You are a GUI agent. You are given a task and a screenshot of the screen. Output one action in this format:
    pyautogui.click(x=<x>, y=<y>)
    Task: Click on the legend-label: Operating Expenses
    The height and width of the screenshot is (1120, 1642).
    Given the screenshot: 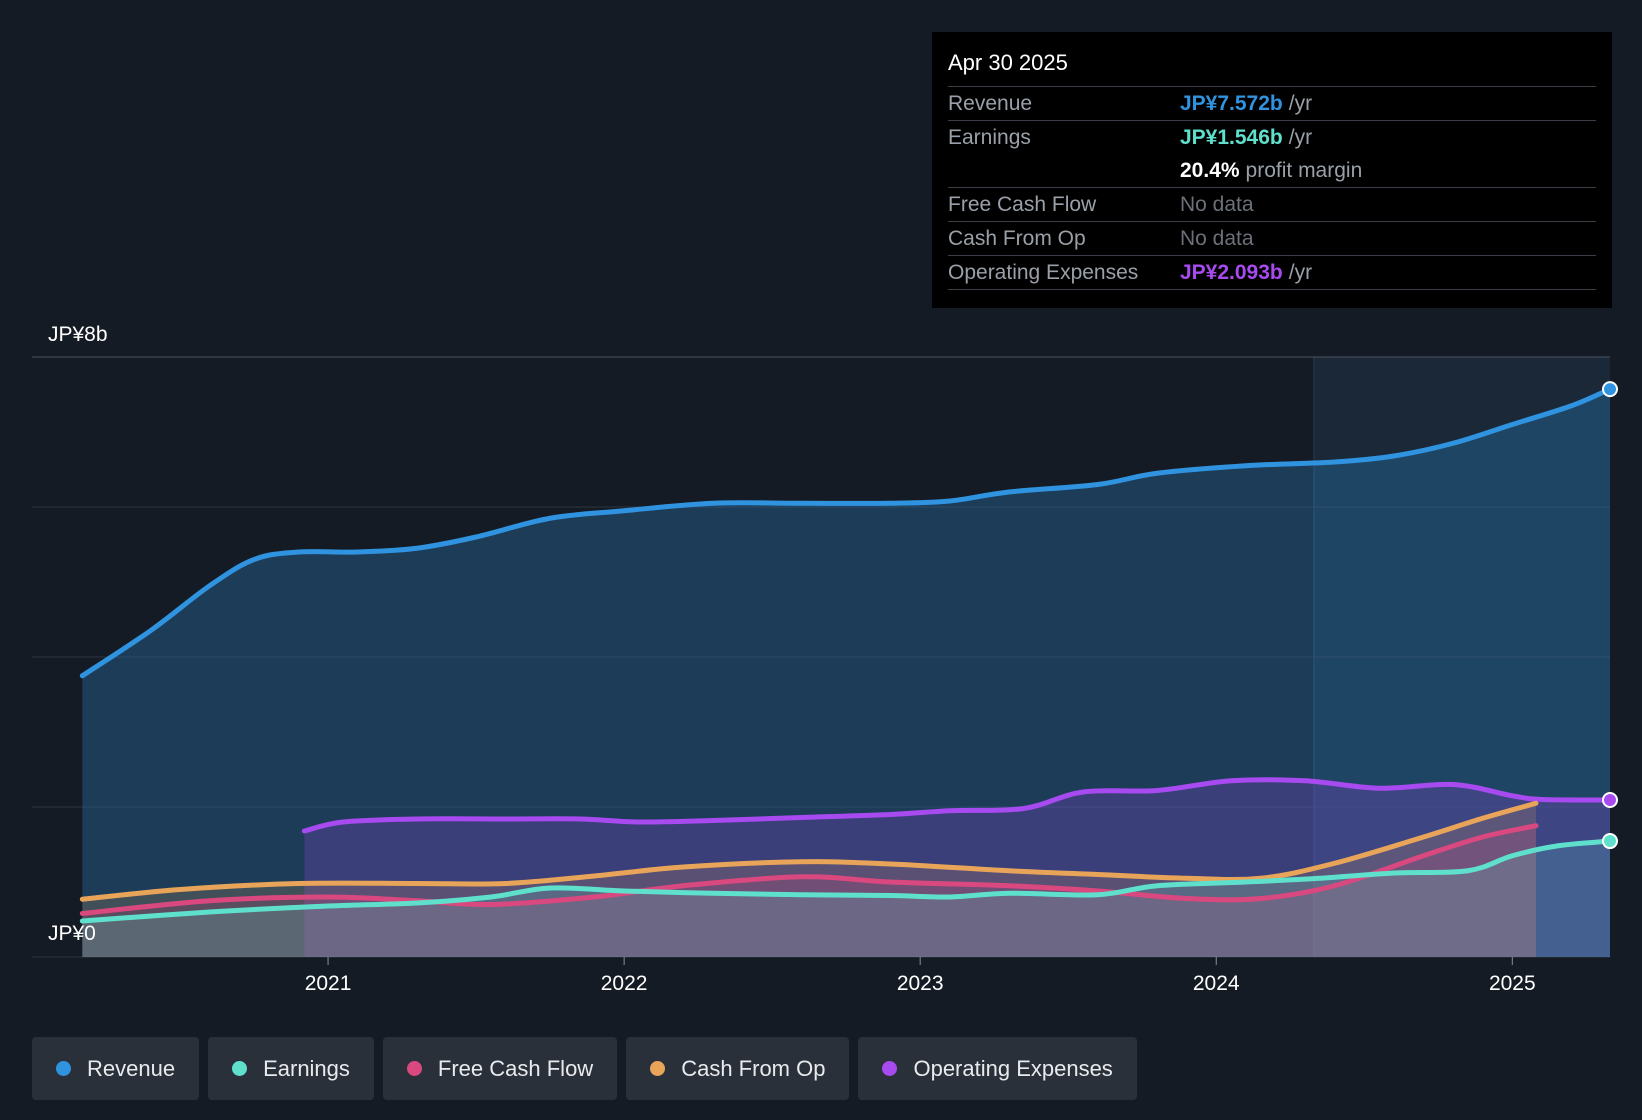 What is the action you would take?
    pyautogui.click(x=1013, y=1068)
    